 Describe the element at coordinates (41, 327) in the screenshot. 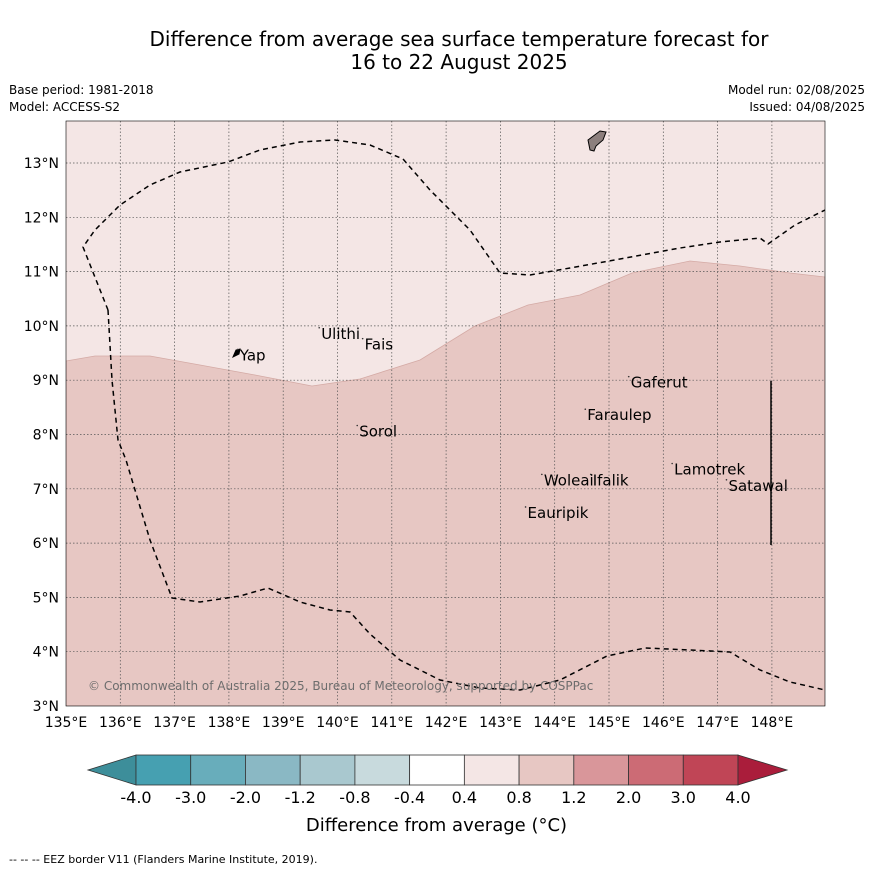

I see `lat-tick-label: 10°N` at that location.